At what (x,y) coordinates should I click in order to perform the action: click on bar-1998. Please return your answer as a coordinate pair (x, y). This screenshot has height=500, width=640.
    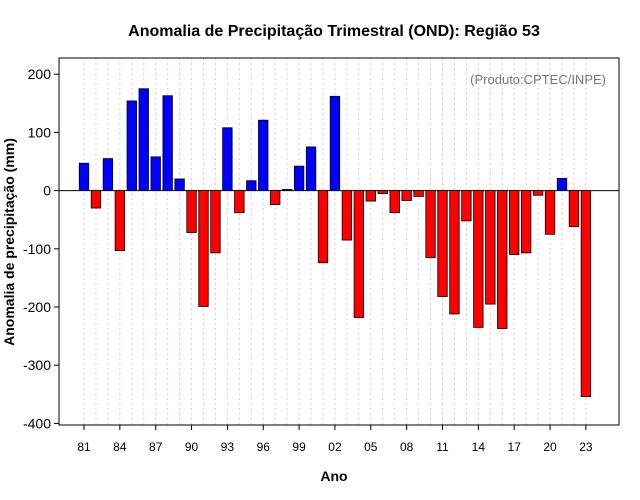
    Looking at the image, I should click on (287, 190).